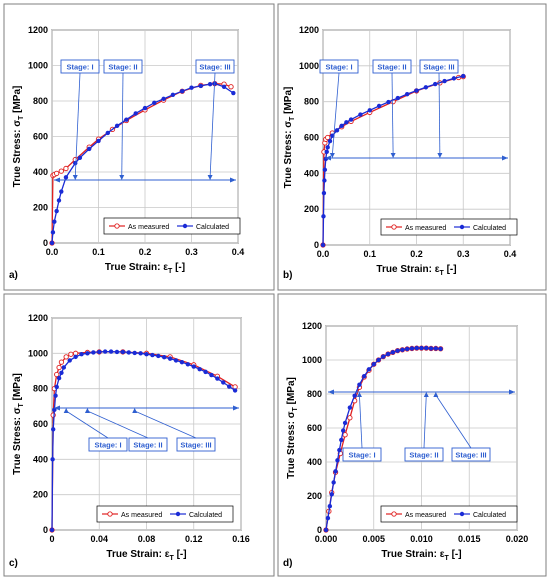 The height and width of the screenshot is (580, 550). I want to click on x-tick-label: 0.08, so click(147, 539).